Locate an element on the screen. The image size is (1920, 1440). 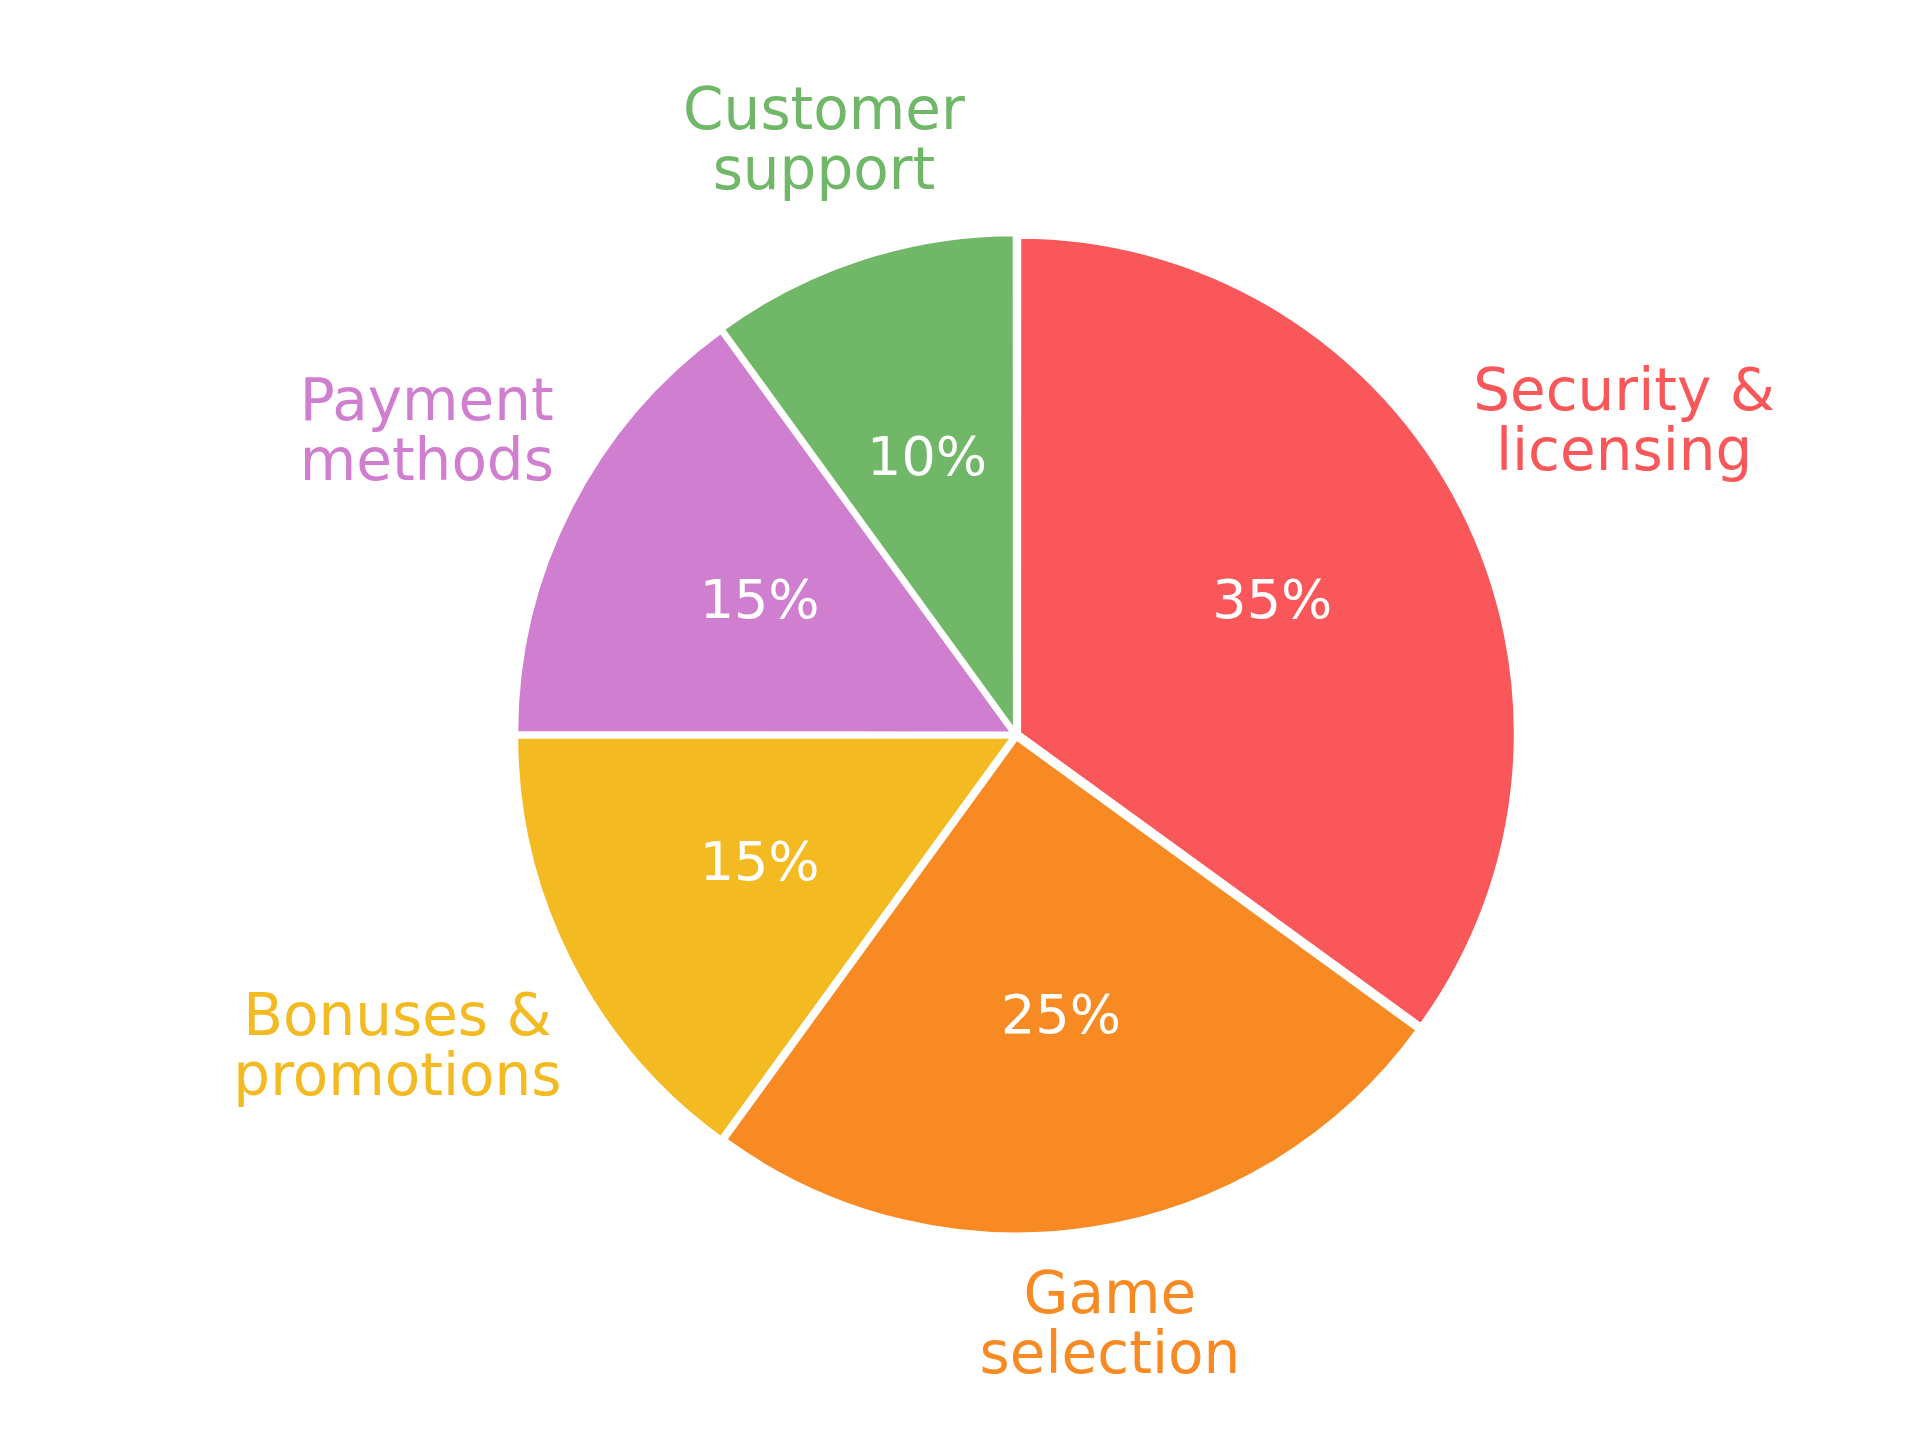
slice-label: Bonuses & promotions is located at coordinates (397, 1045).